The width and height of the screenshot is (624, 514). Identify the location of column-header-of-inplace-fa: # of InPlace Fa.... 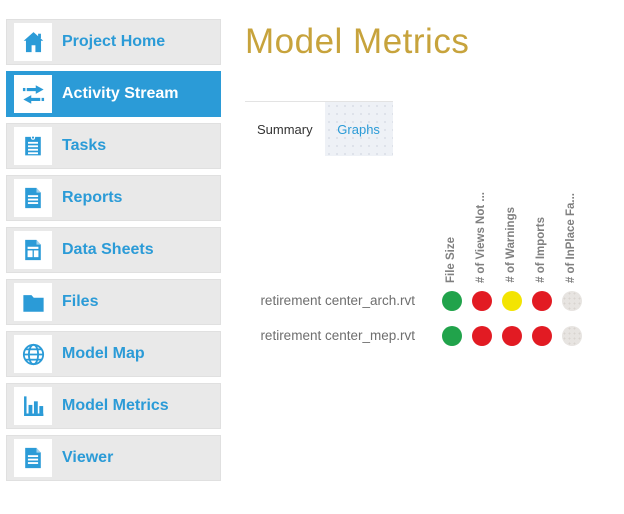
(572, 225).